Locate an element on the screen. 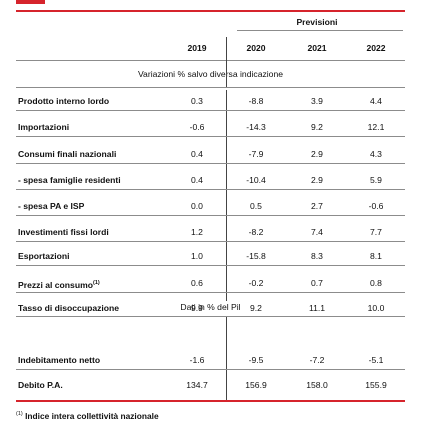 The width and height of the screenshot is (431, 429). subheader: Variazioni % salvo diversa indicazione is located at coordinates (210, 74).